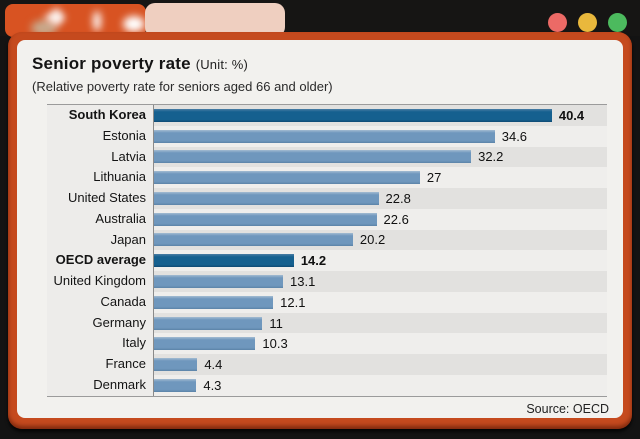 This screenshot has width=640, height=439. I want to click on chart-row: Japan 20.2, so click(327, 240).